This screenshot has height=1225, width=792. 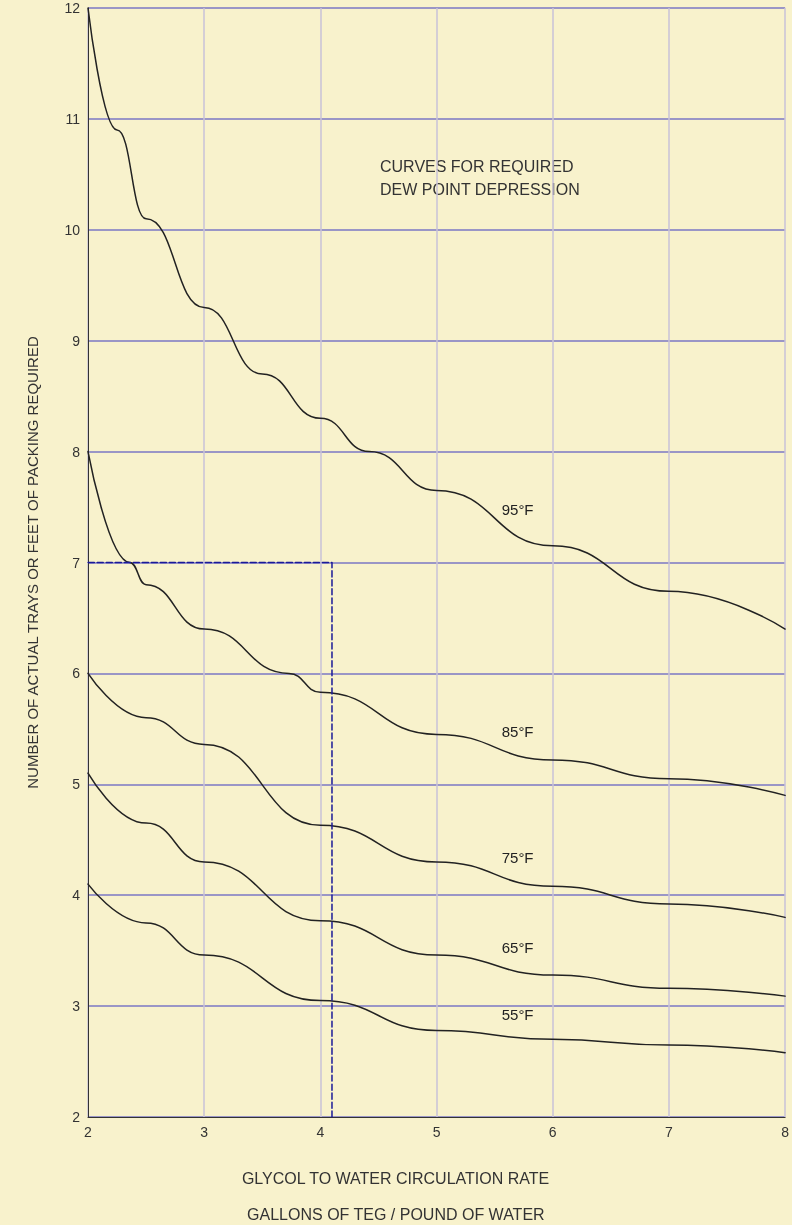 What do you see at coordinates (517, 509) in the screenshot?
I see `series-label: 95°F` at bounding box center [517, 509].